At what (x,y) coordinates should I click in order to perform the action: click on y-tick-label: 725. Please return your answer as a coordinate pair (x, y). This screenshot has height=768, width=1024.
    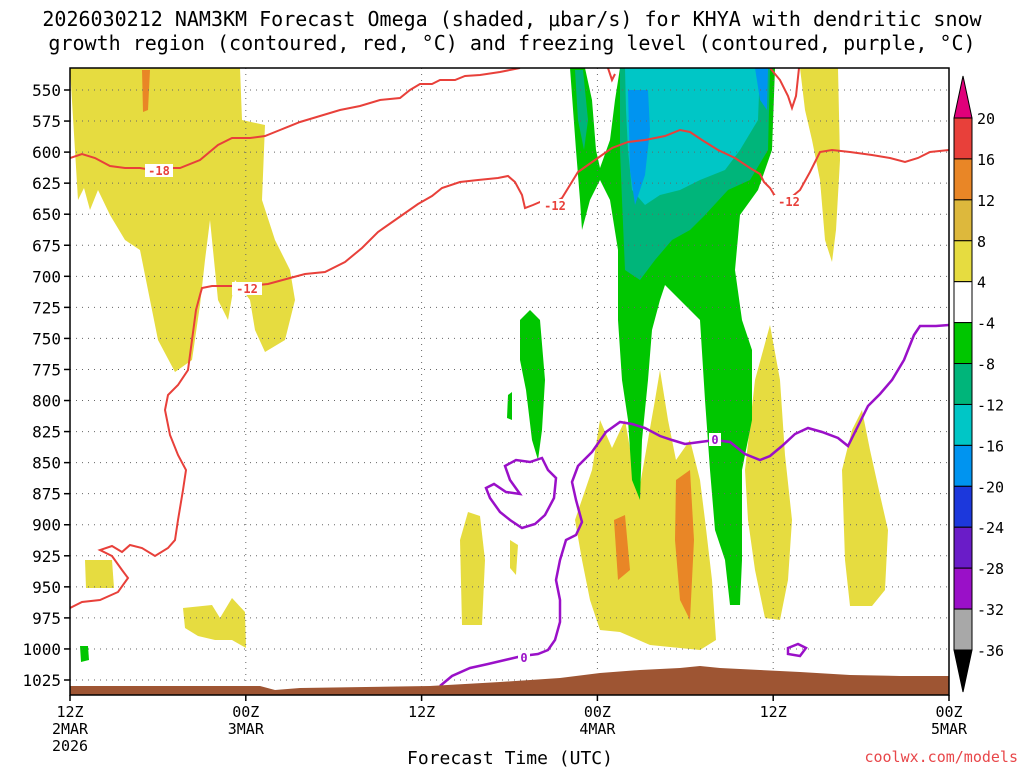
    Looking at the image, I should click on (46, 307).